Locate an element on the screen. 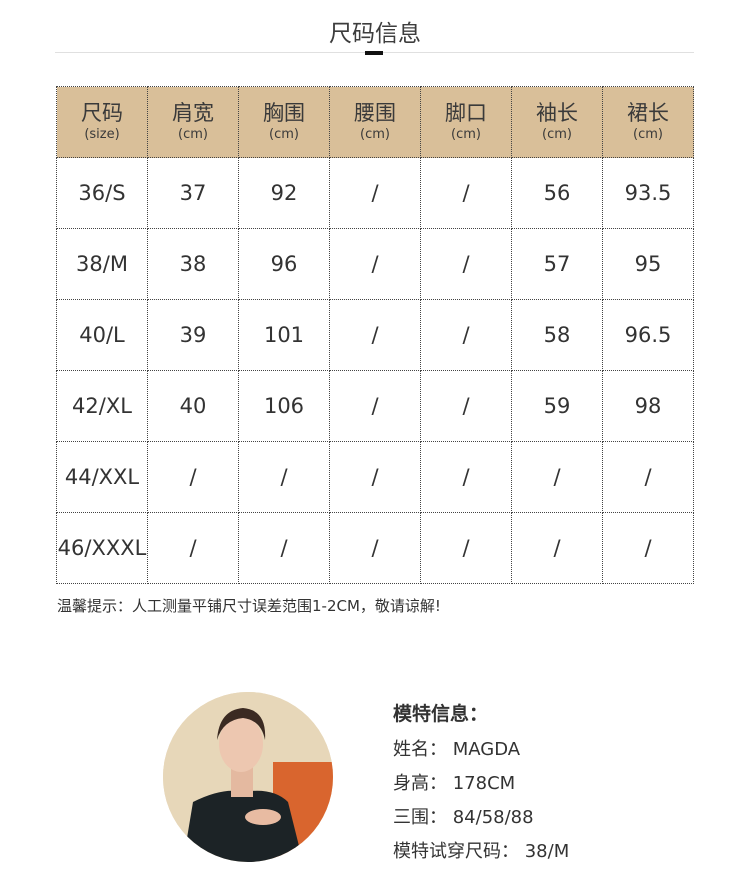 The height and width of the screenshot is (884, 750). table-cell: 101 is located at coordinates (284, 335).